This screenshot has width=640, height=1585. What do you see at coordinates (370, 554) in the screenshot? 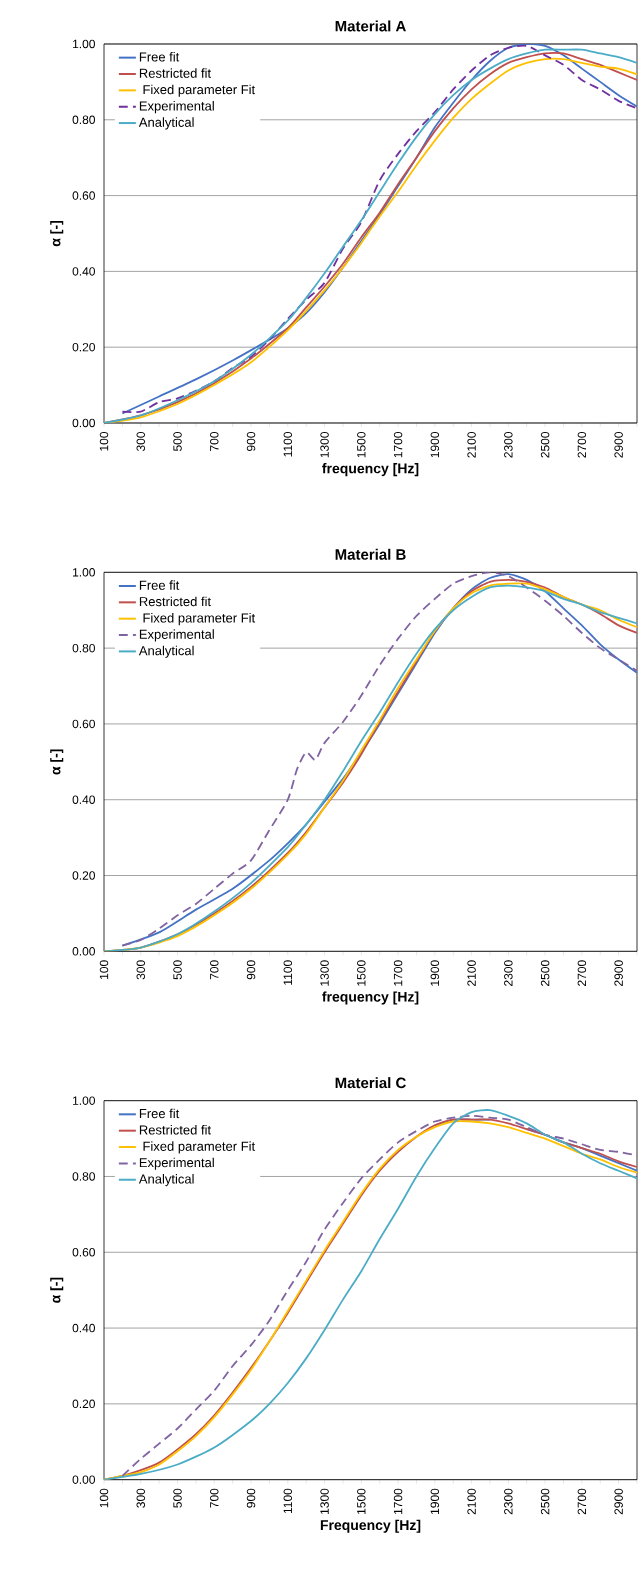
I see `chart-title: Material B` at bounding box center [370, 554].